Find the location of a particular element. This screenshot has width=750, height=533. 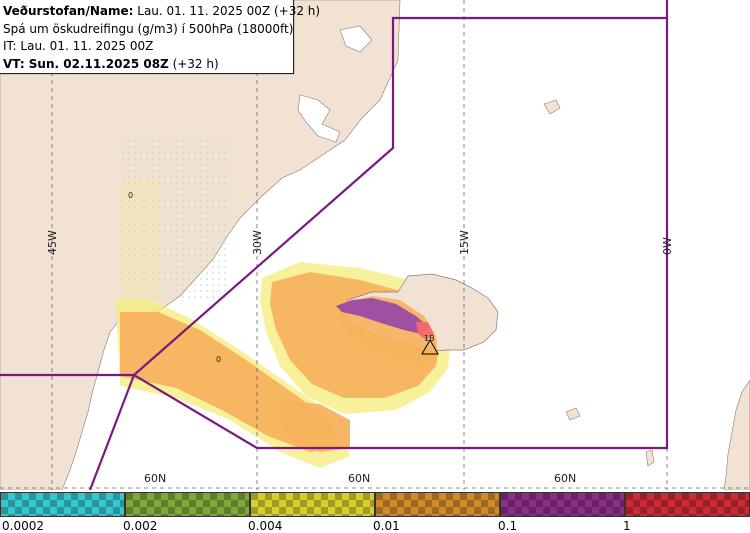

plume-label-source: 1B is located at coordinates (429, 338).